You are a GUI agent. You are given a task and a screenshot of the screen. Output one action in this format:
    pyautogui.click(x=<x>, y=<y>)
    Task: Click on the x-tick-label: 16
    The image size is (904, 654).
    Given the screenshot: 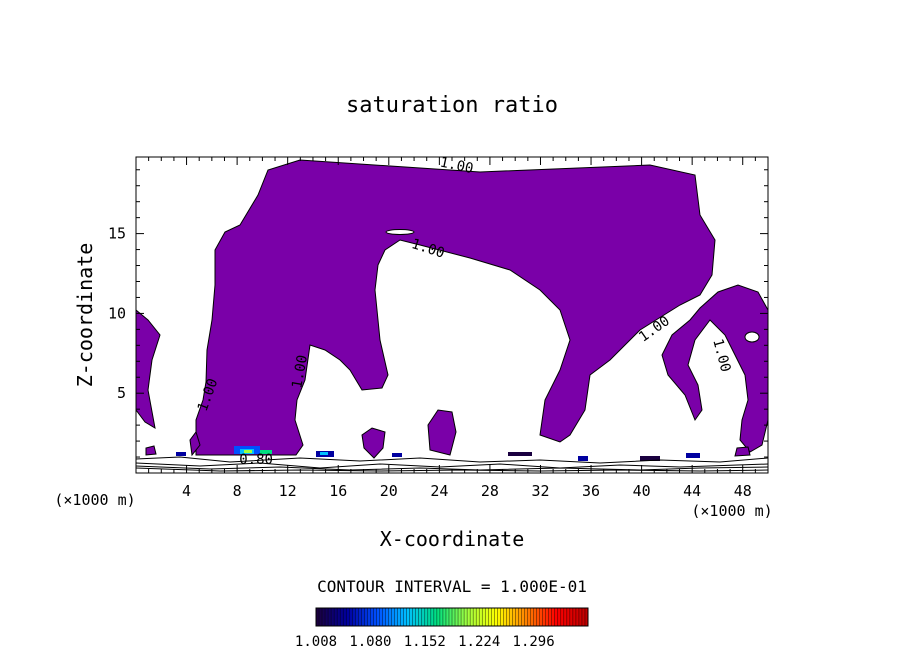 What is the action you would take?
    pyautogui.click(x=338, y=491)
    